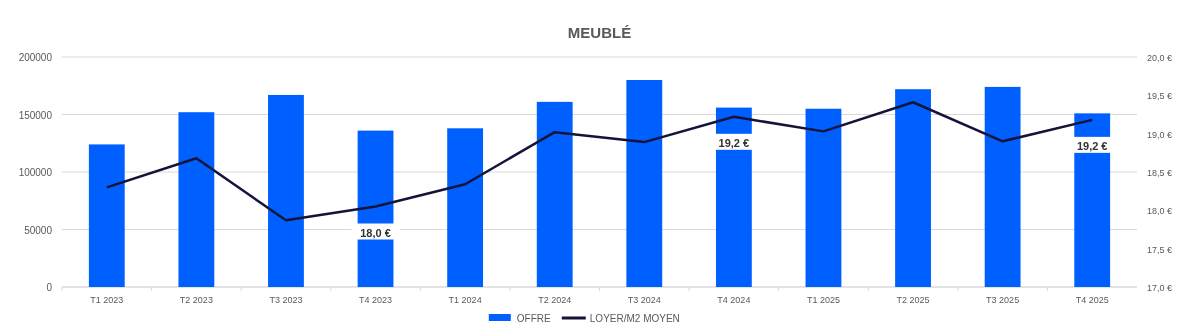 The image size is (1183, 329). Describe the element at coordinates (465, 300) in the screenshot. I see `x-tick-label: T1 2024` at that location.